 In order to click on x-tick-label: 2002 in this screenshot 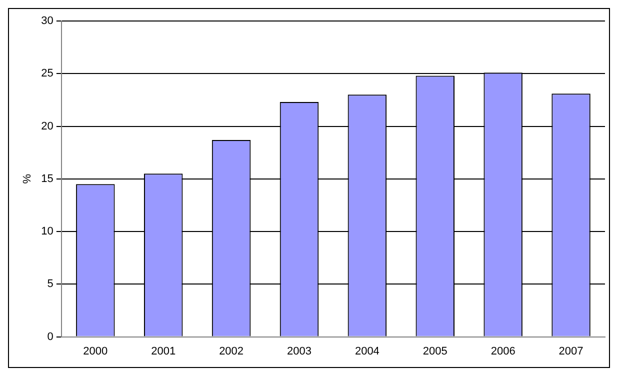, I will do `click(231, 351)`.